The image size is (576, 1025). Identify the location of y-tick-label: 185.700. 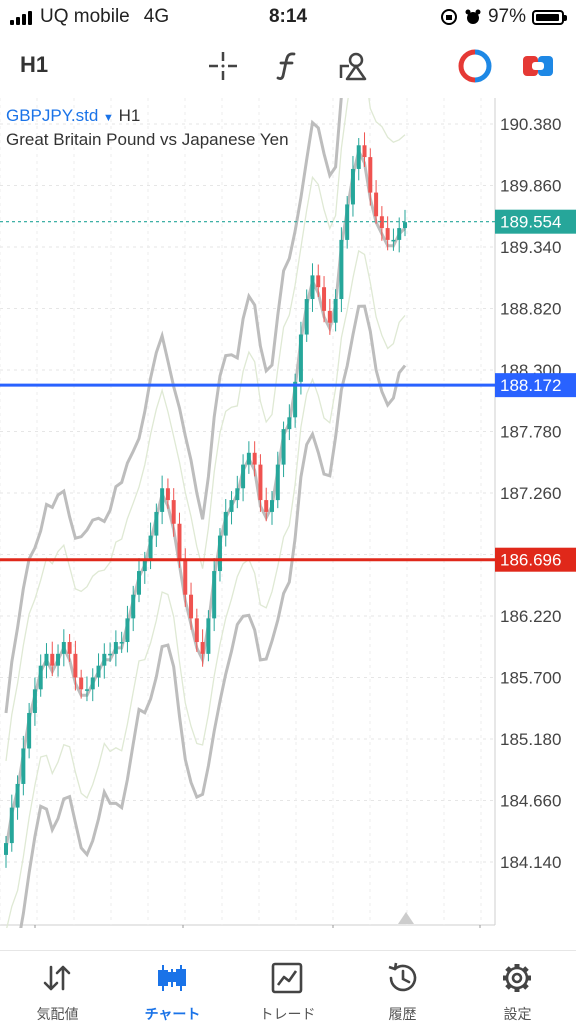
(530, 678).